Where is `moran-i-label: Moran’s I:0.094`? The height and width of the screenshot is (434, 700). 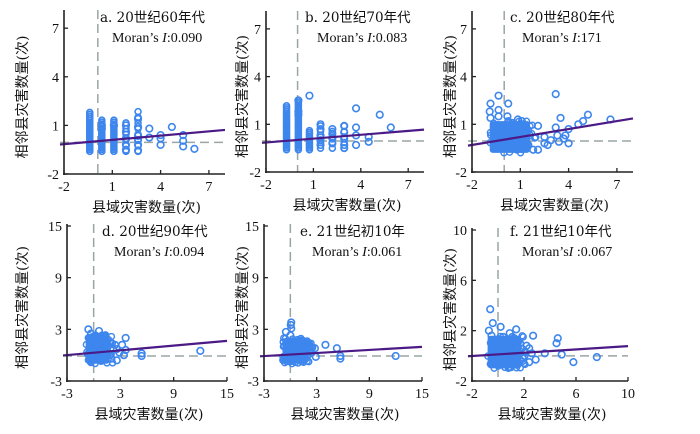 moran-i-label: Moran’s I:0.094 is located at coordinates (159, 252).